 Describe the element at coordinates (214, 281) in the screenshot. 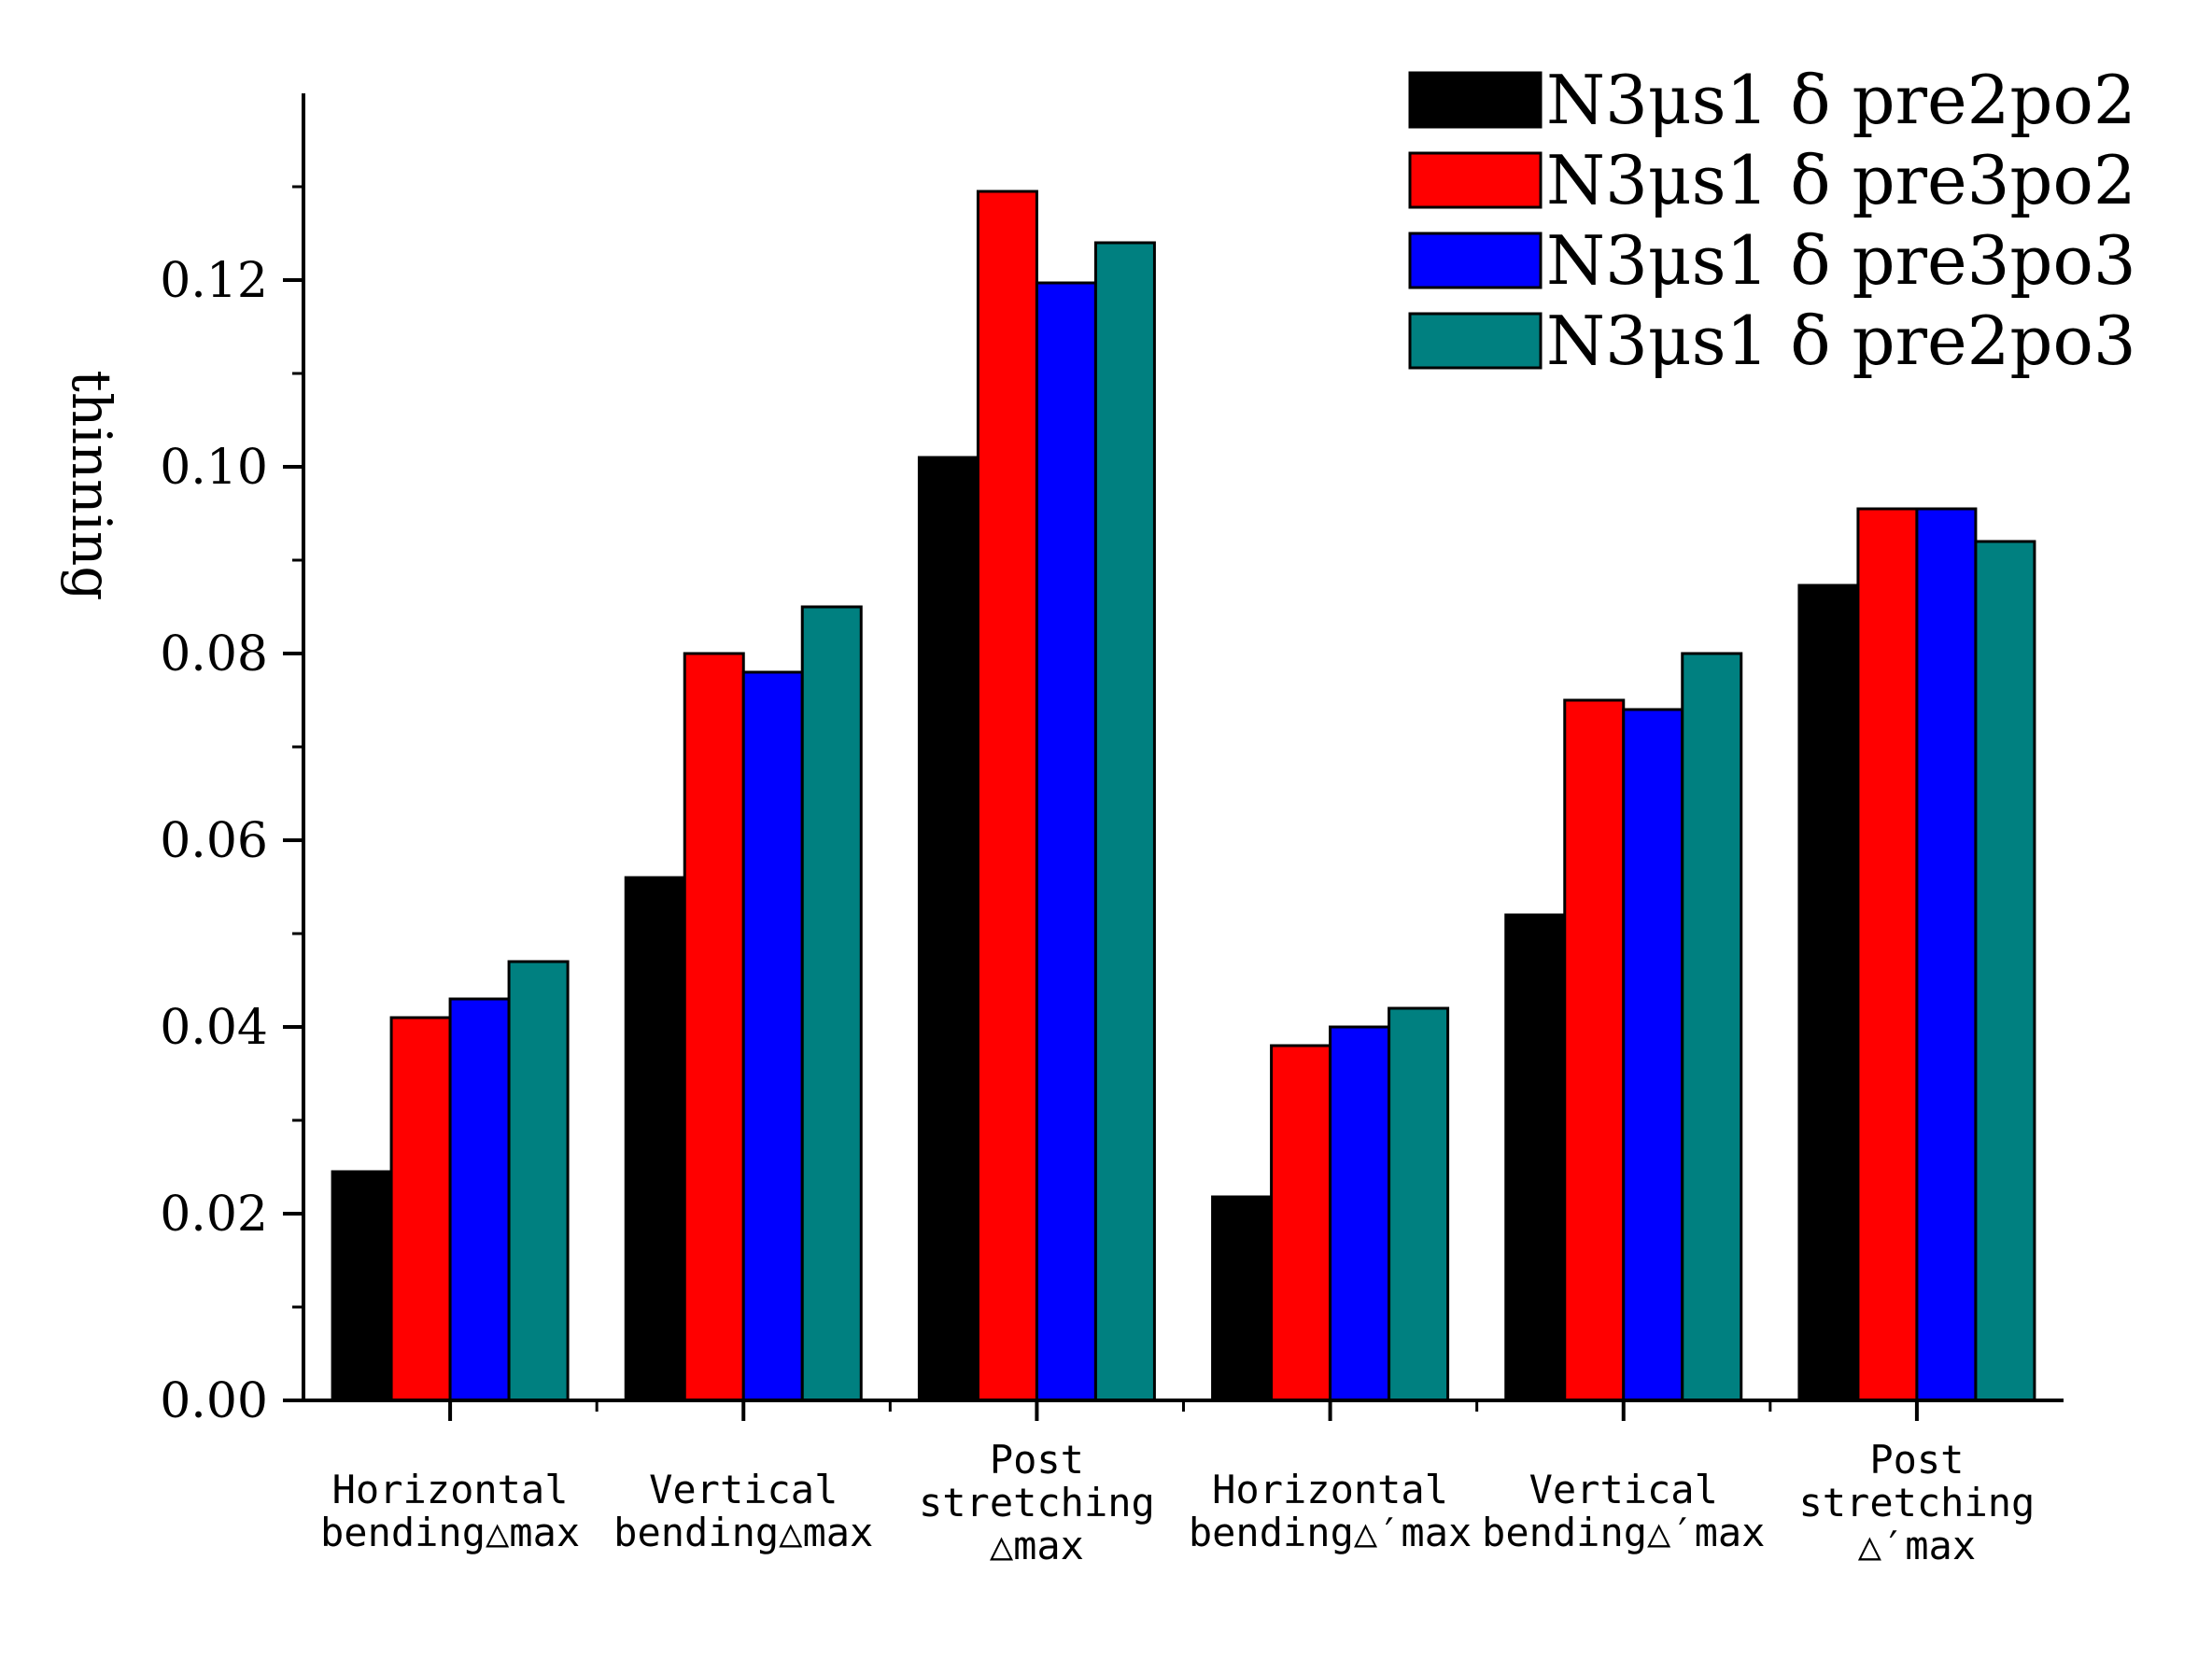

I see `y-tick-label: 0.12` at that location.